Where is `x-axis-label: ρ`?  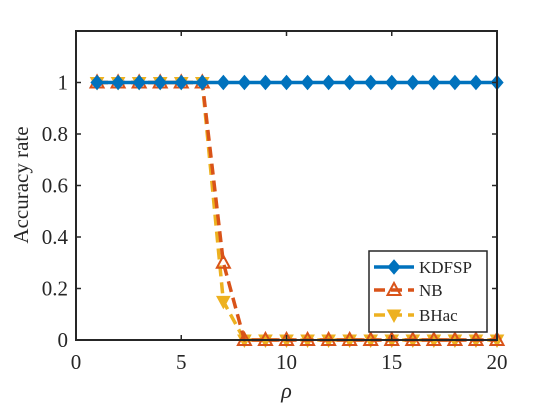
x-axis-label: ρ is located at coordinates (286, 390).